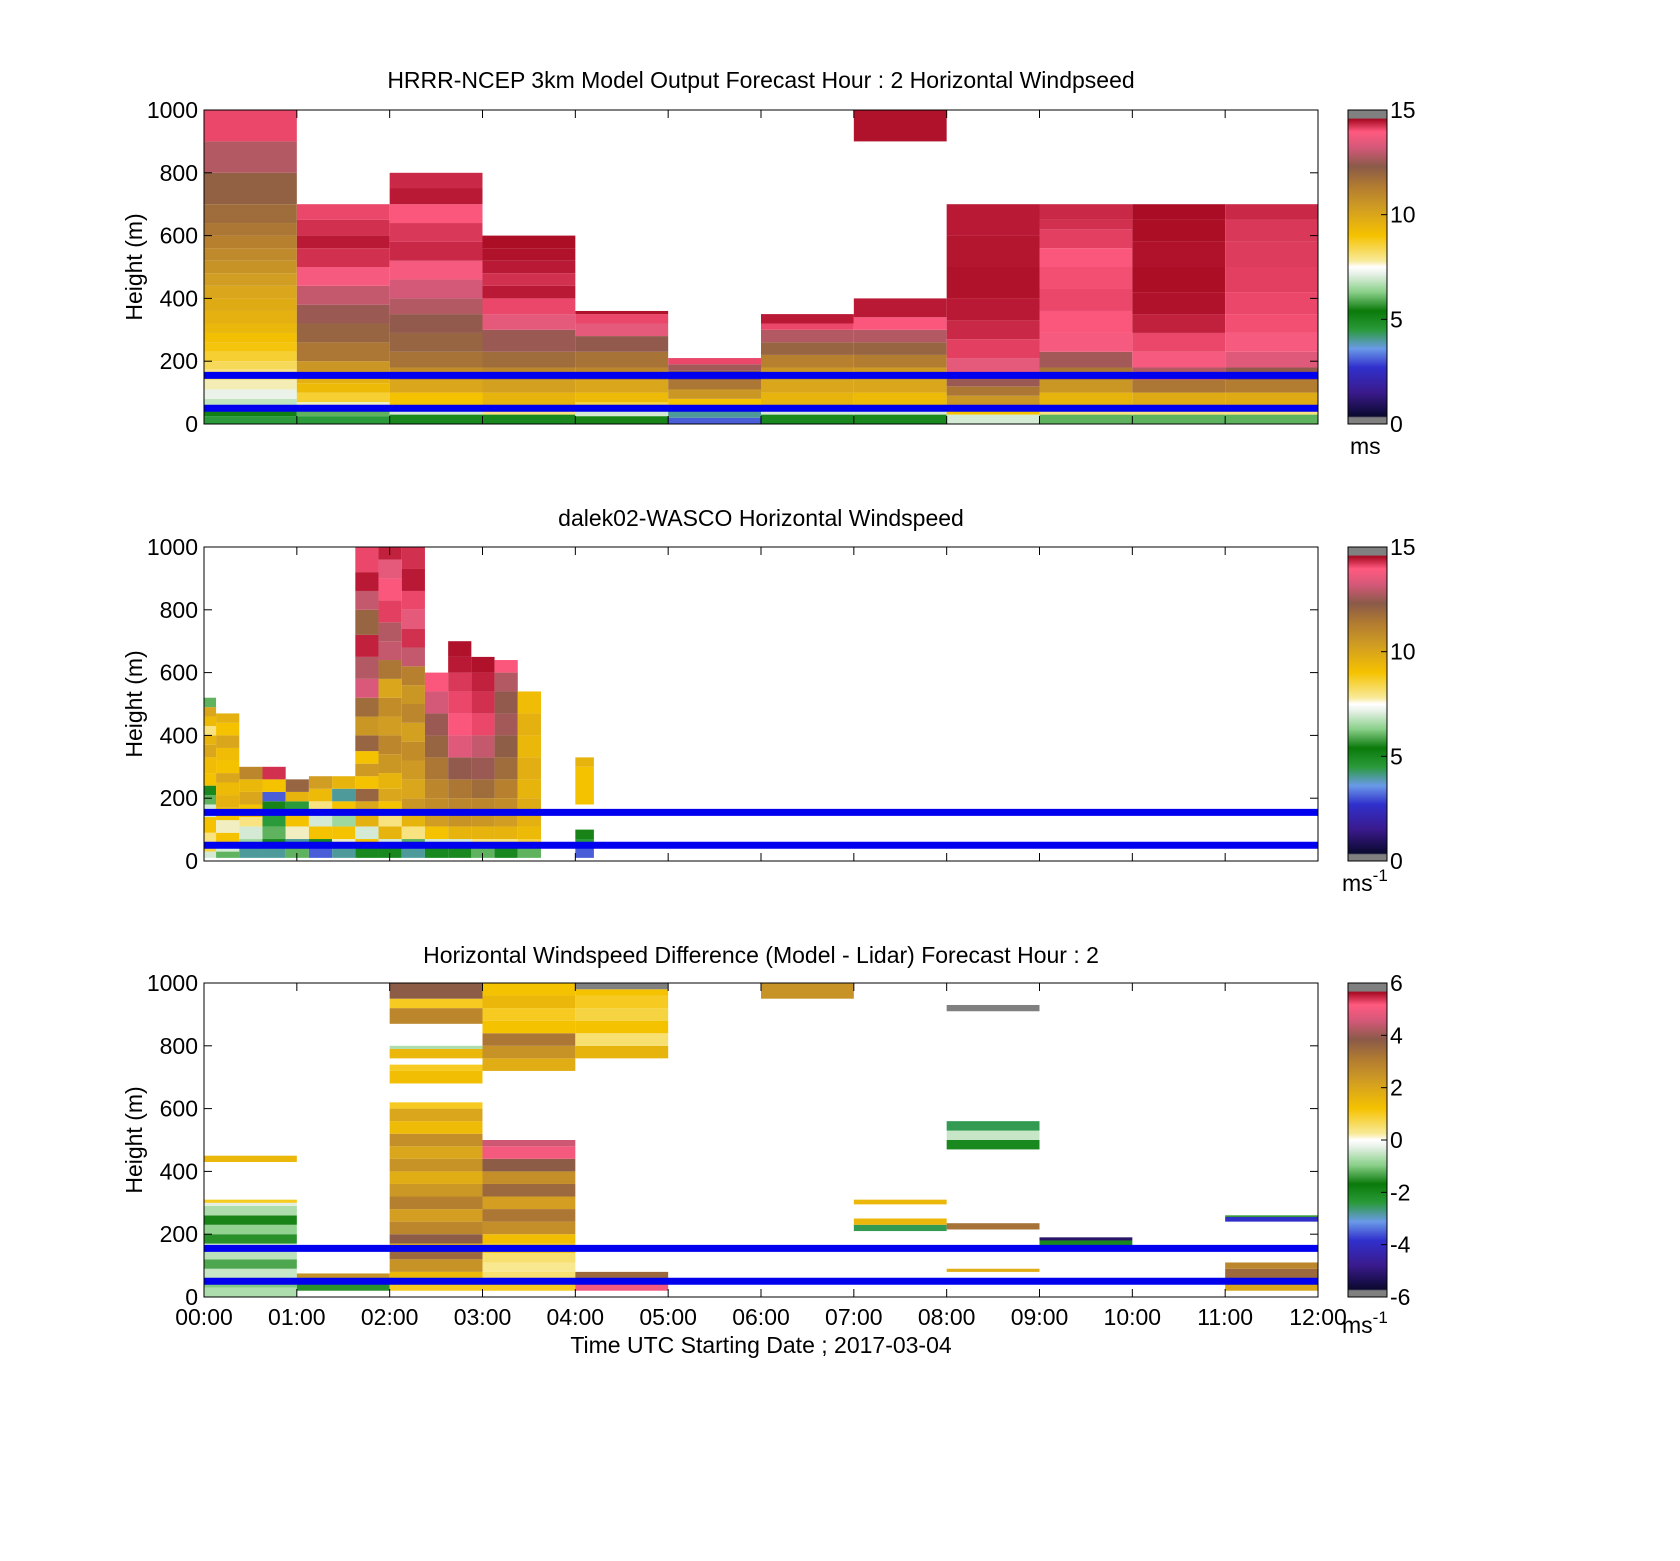 The image size is (1680, 1561). Describe the element at coordinates (1396, 983) in the screenshot. I see `colorbar-tick-label: 6` at that location.